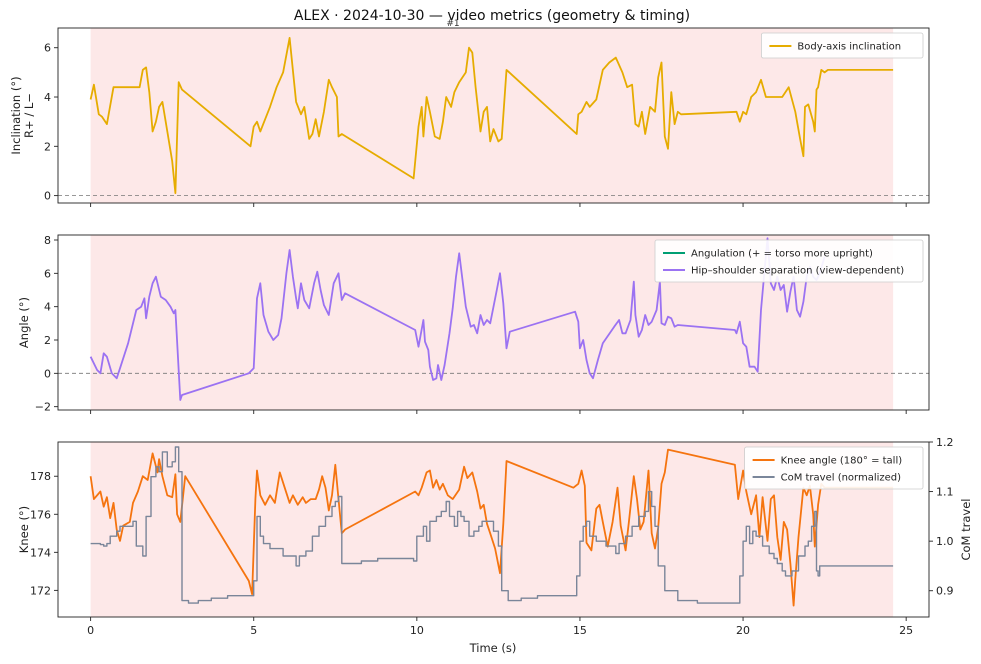  I want to click on y-right-tick-label: 0.9, so click(945, 591).